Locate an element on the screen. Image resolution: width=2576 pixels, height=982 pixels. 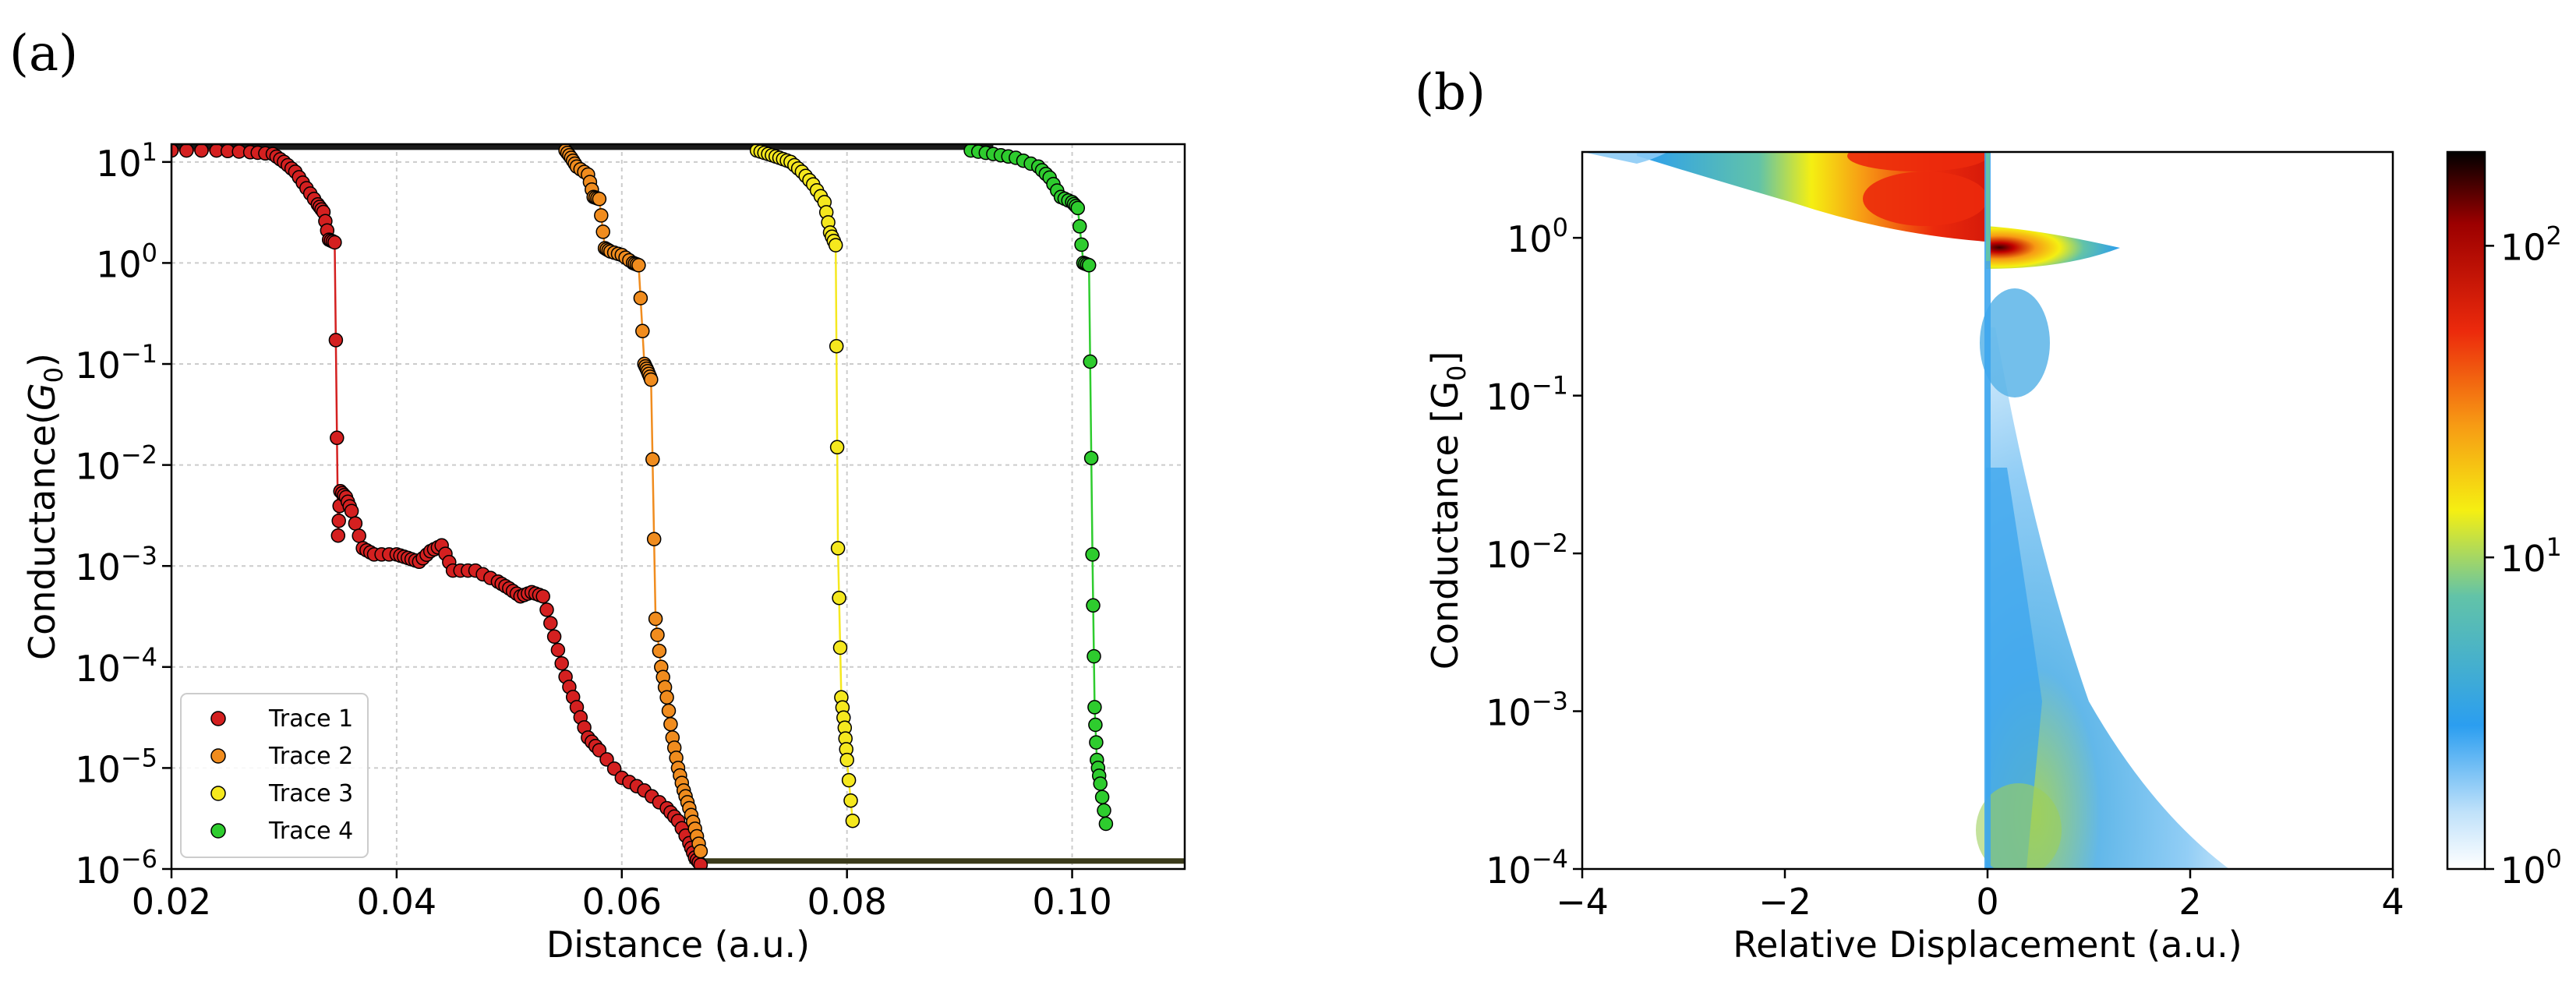
heatmap-band-edge is located at coordinates (1625, 158).